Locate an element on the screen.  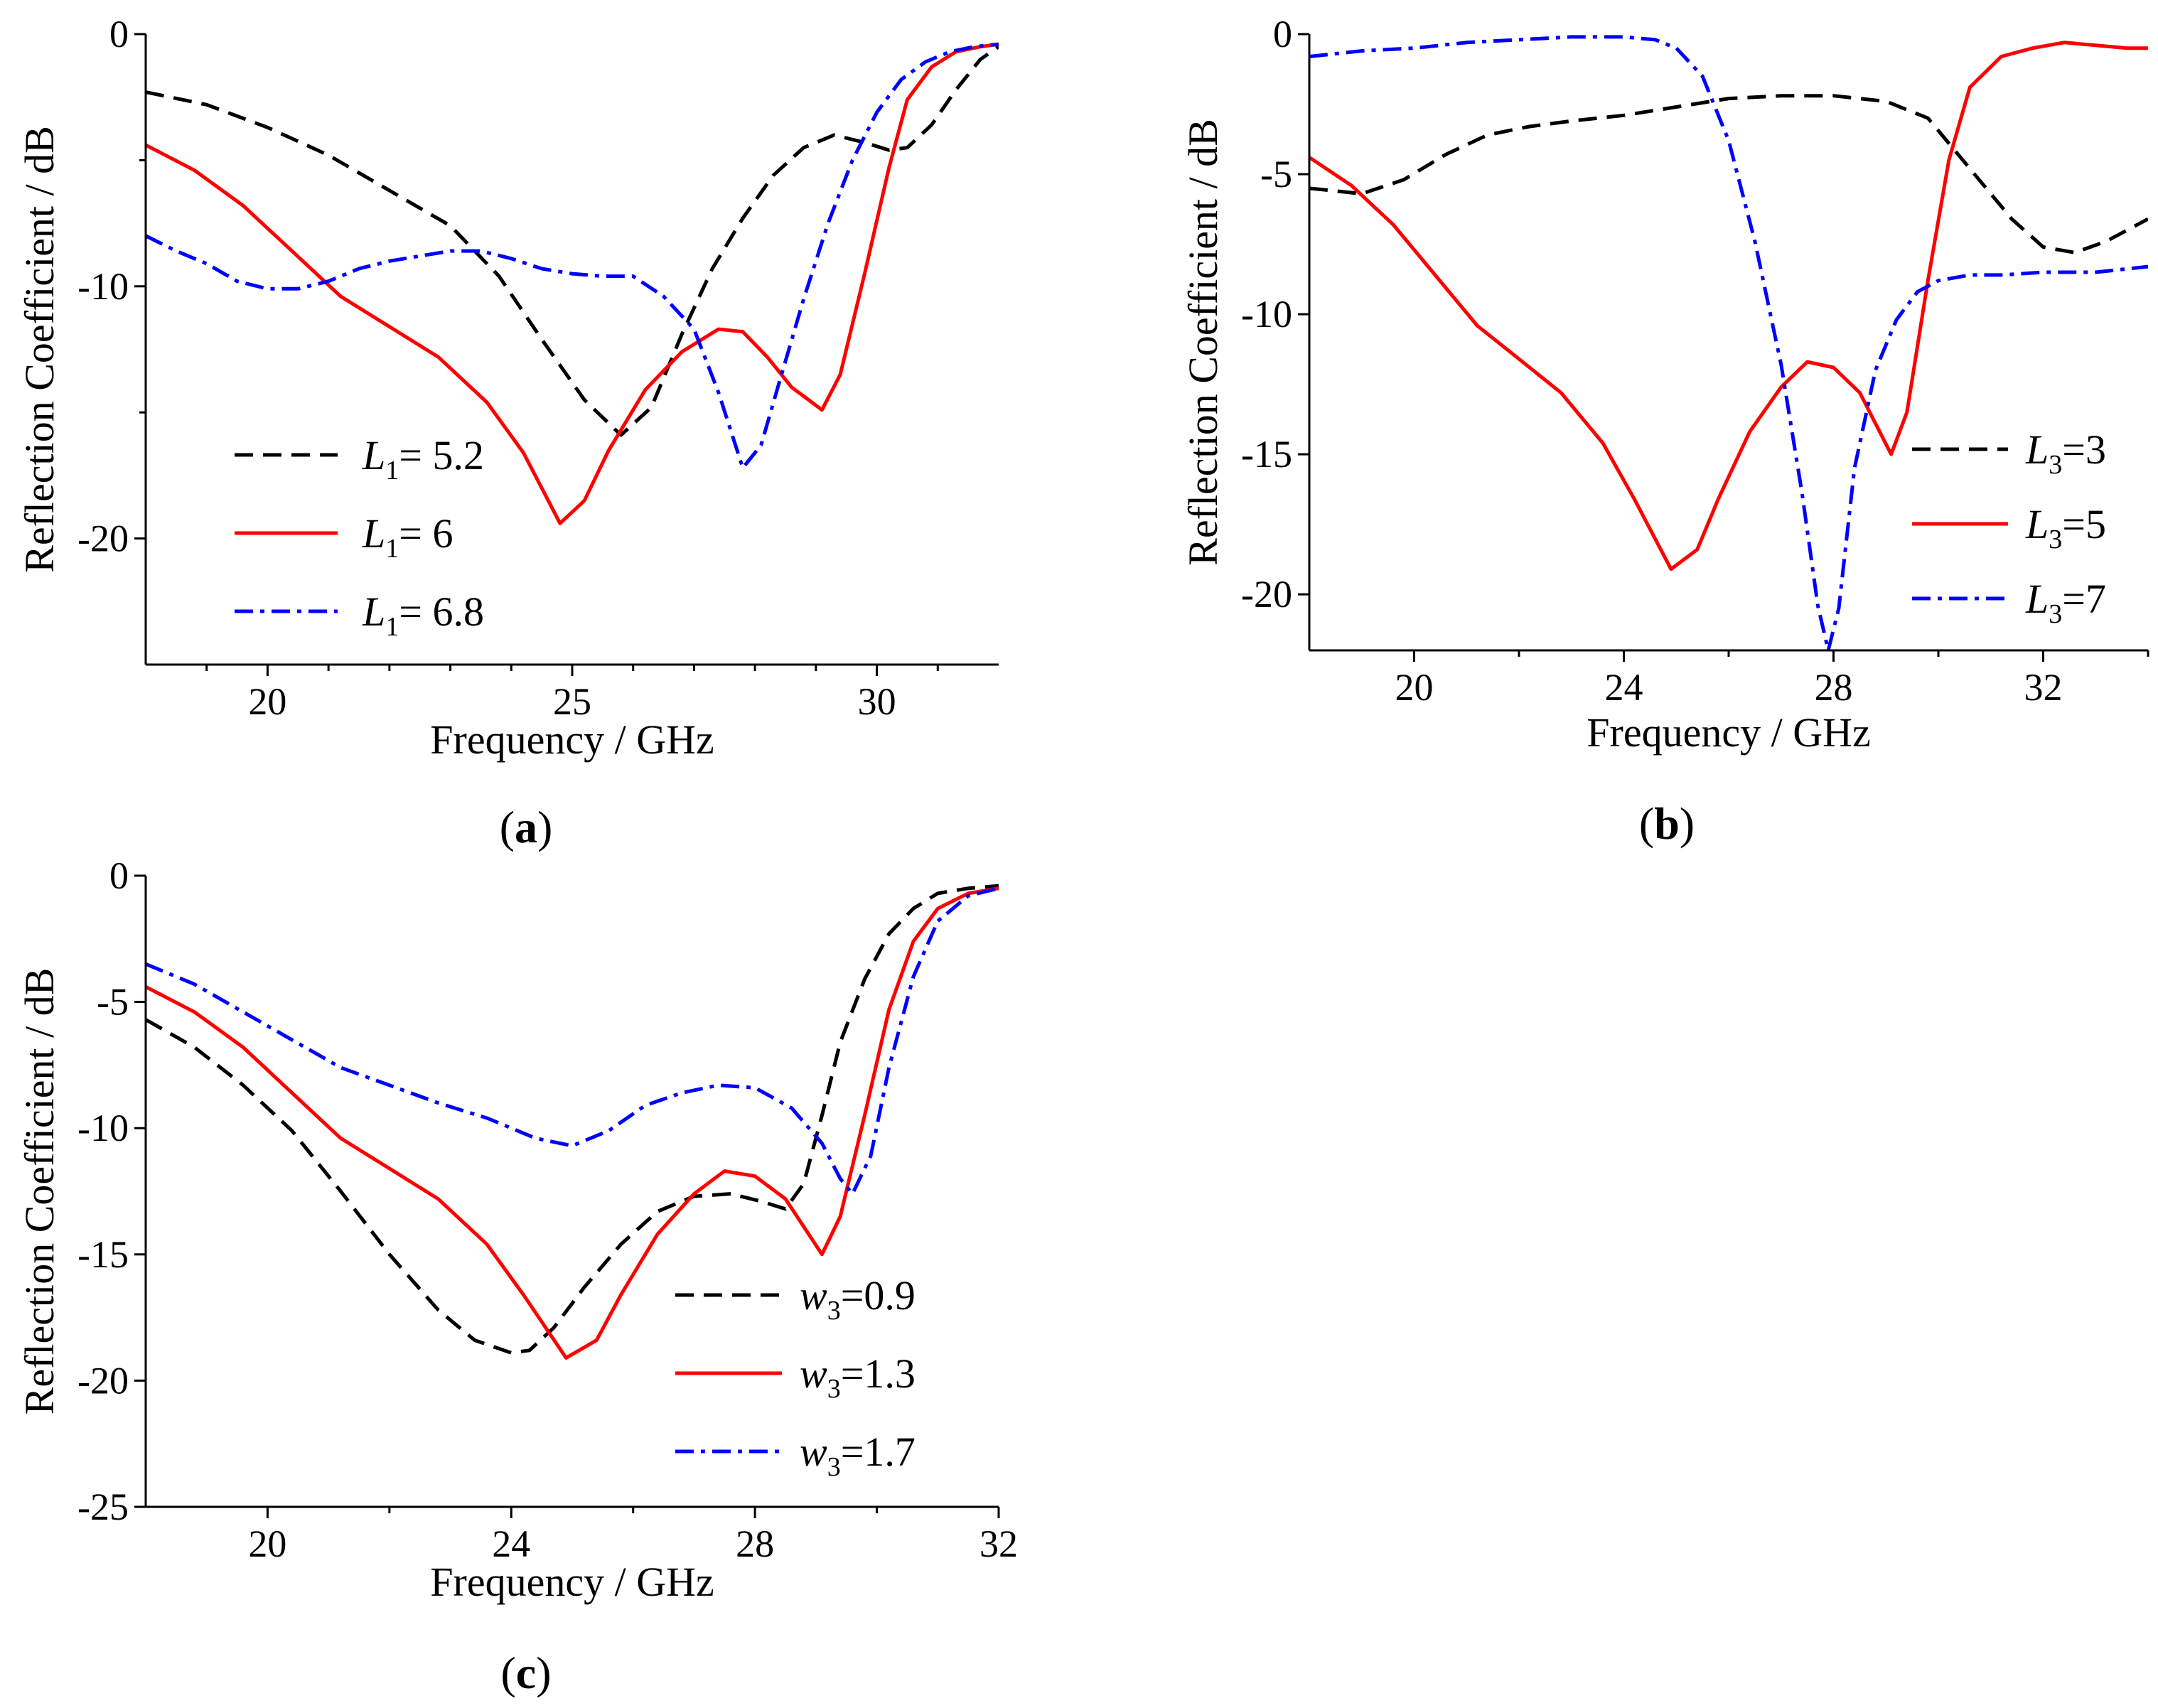
legend-value: =1.3 is located at coordinates (878, 1373).